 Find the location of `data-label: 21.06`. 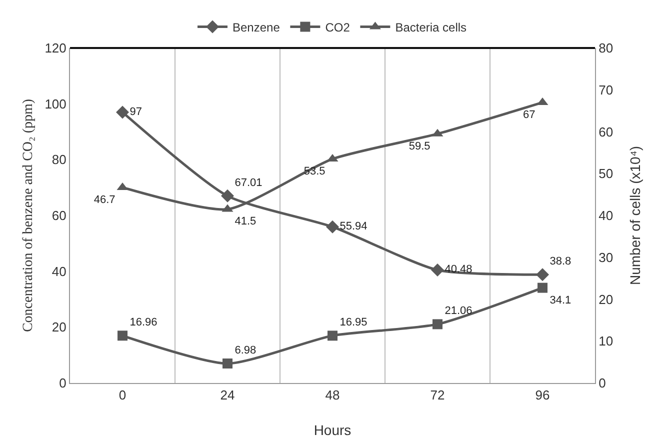

data-label: 21.06 is located at coordinates (458, 311).